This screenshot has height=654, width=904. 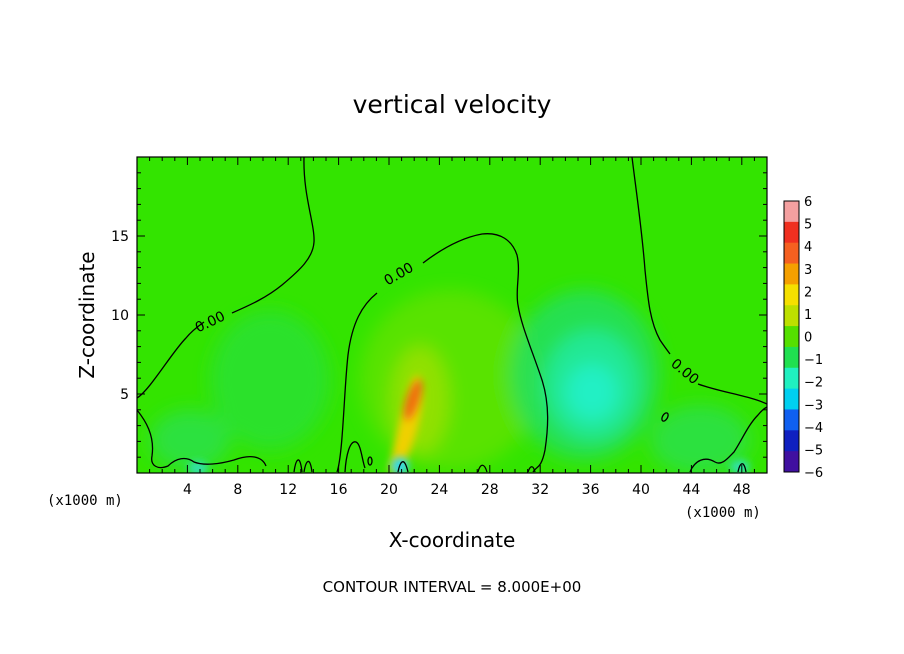 What do you see at coordinates (120, 237) in the screenshot?
I see `y-tick-label: 15` at bounding box center [120, 237].